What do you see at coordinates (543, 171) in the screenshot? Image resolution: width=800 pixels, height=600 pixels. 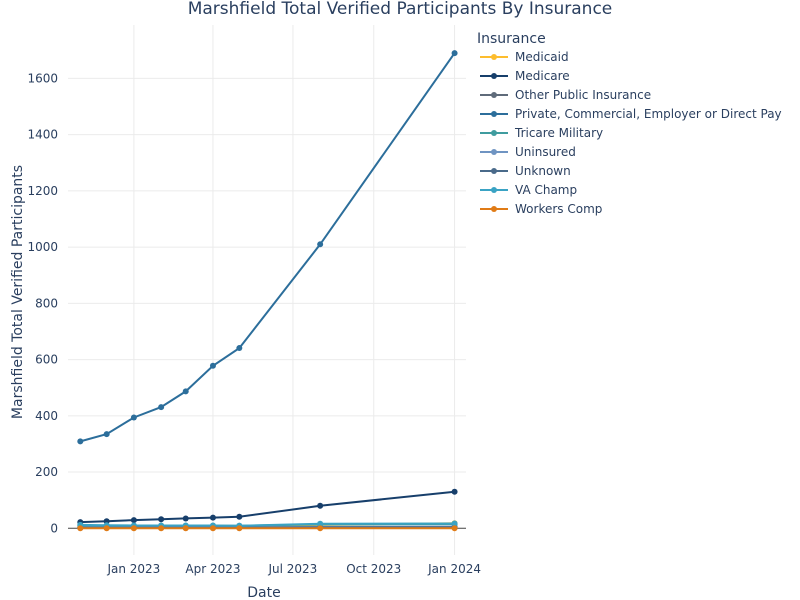 I see `legend-label: Unknown` at bounding box center [543, 171].